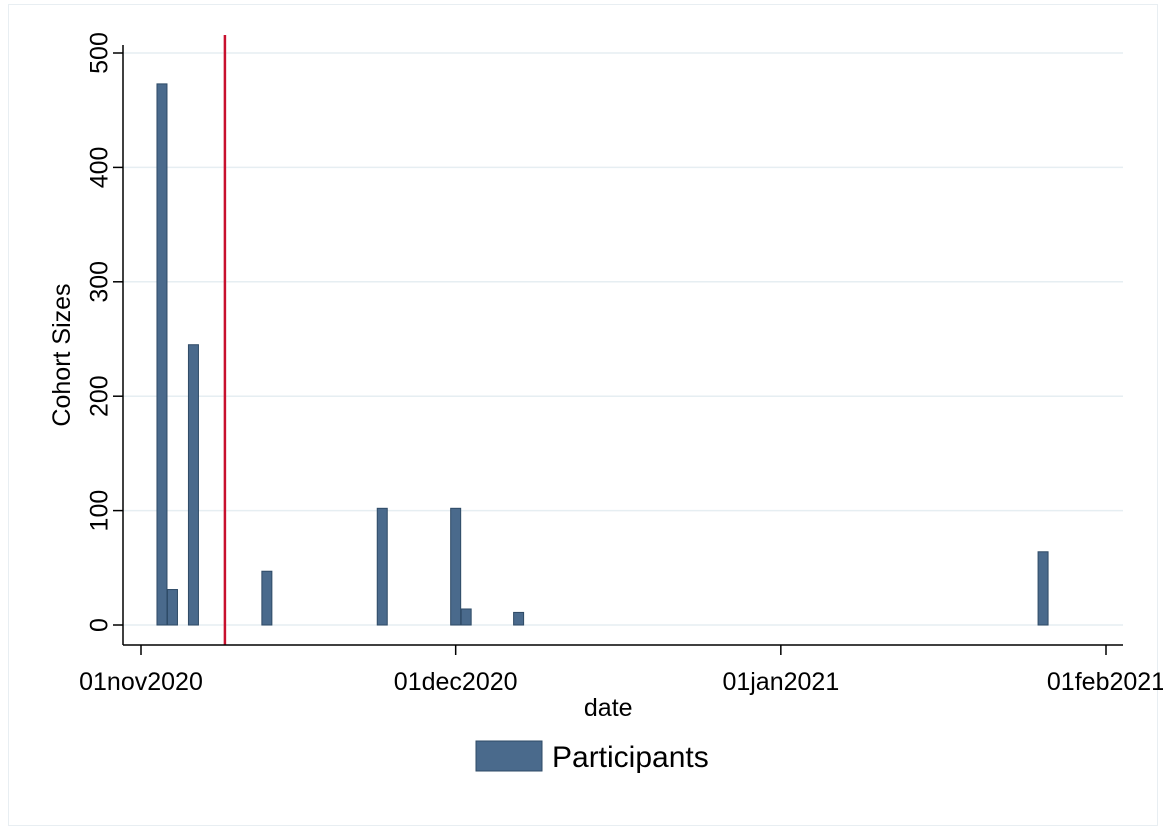  Describe the element at coordinates (62, 354) in the screenshot. I see `y-axis-title: Cohort Sizes` at that location.